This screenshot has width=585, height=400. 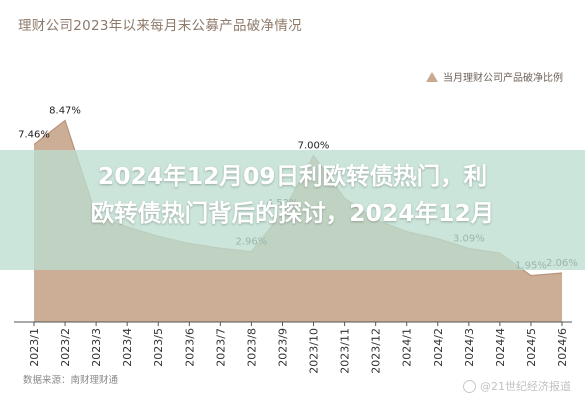 What do you see at coordinates (282, 347) in the screenshot?
I see `x-tick-label: 2023/9` at bounding box center [282, 347].